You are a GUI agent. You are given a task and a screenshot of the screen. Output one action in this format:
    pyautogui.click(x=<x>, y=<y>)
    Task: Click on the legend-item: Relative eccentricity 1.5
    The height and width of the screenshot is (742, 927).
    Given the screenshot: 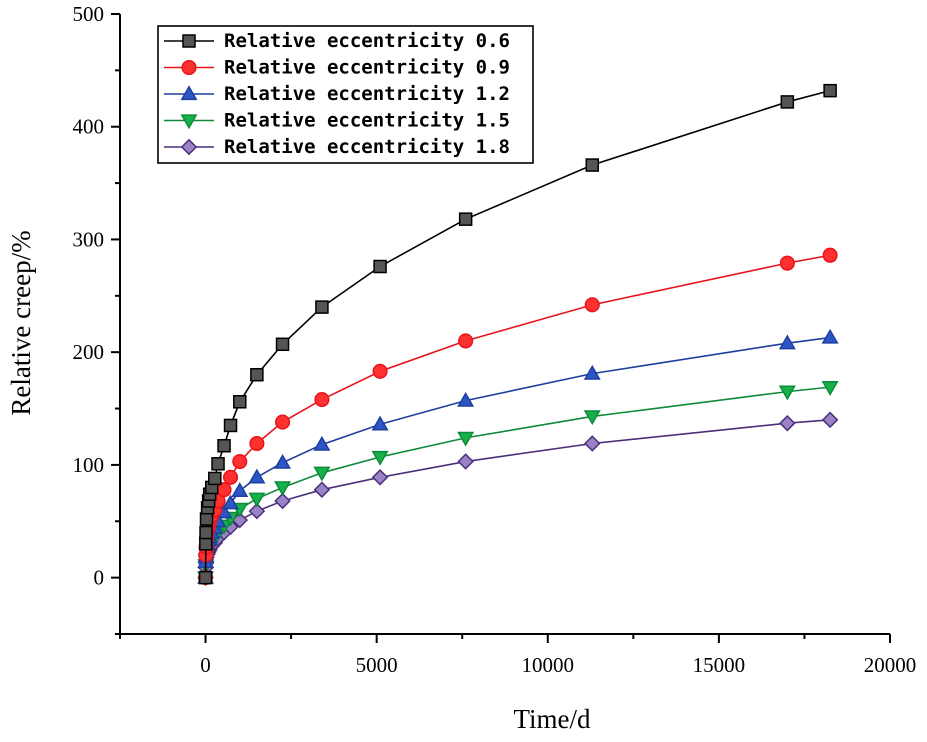 What is the action you would take?
    pyautogui.click(x=337, y=121)
    